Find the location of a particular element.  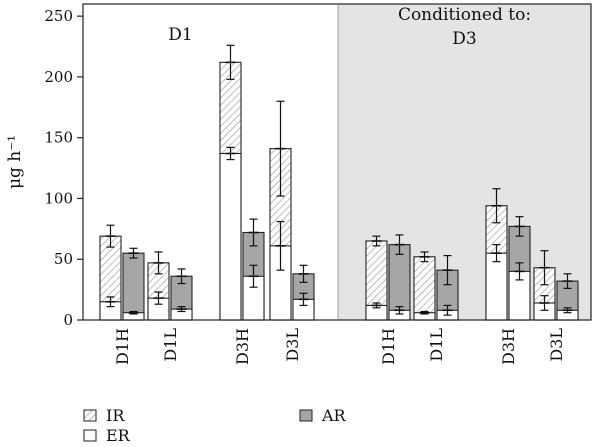

y-tick-label: 150 is located at coordinates (58, 138).